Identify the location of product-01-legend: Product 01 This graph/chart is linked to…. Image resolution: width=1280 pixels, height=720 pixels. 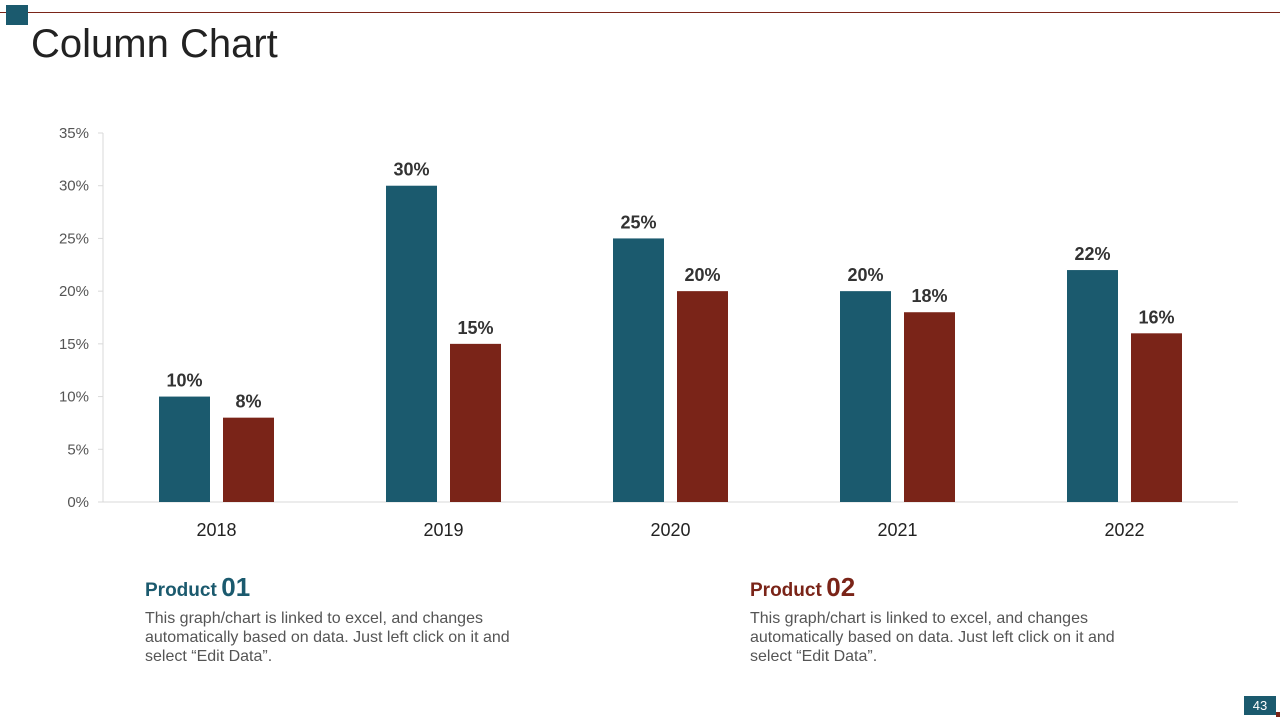
(335, 619).